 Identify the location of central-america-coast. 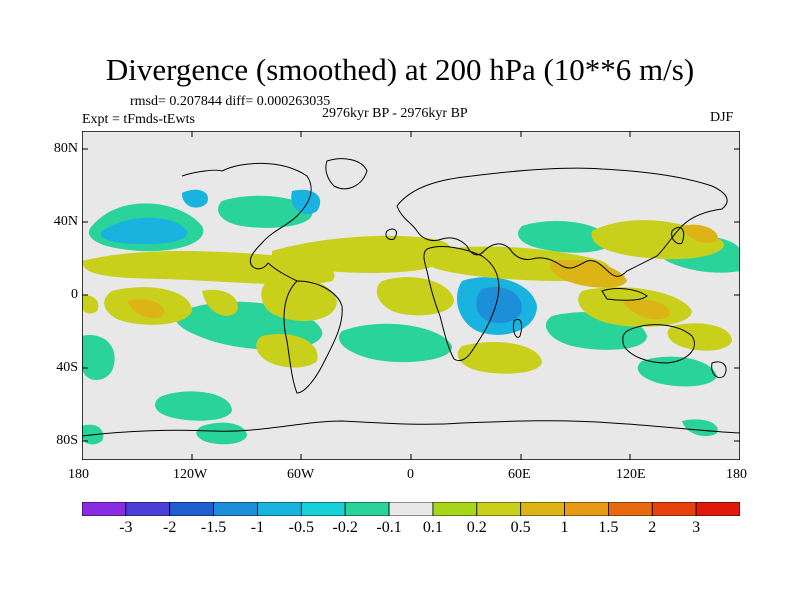
(282, 272).